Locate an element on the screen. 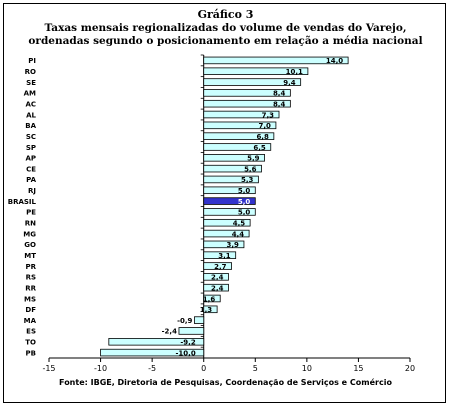 This screenshot has width=451, height=408. value-label: 10,1 is located at coordinates (294, 72).